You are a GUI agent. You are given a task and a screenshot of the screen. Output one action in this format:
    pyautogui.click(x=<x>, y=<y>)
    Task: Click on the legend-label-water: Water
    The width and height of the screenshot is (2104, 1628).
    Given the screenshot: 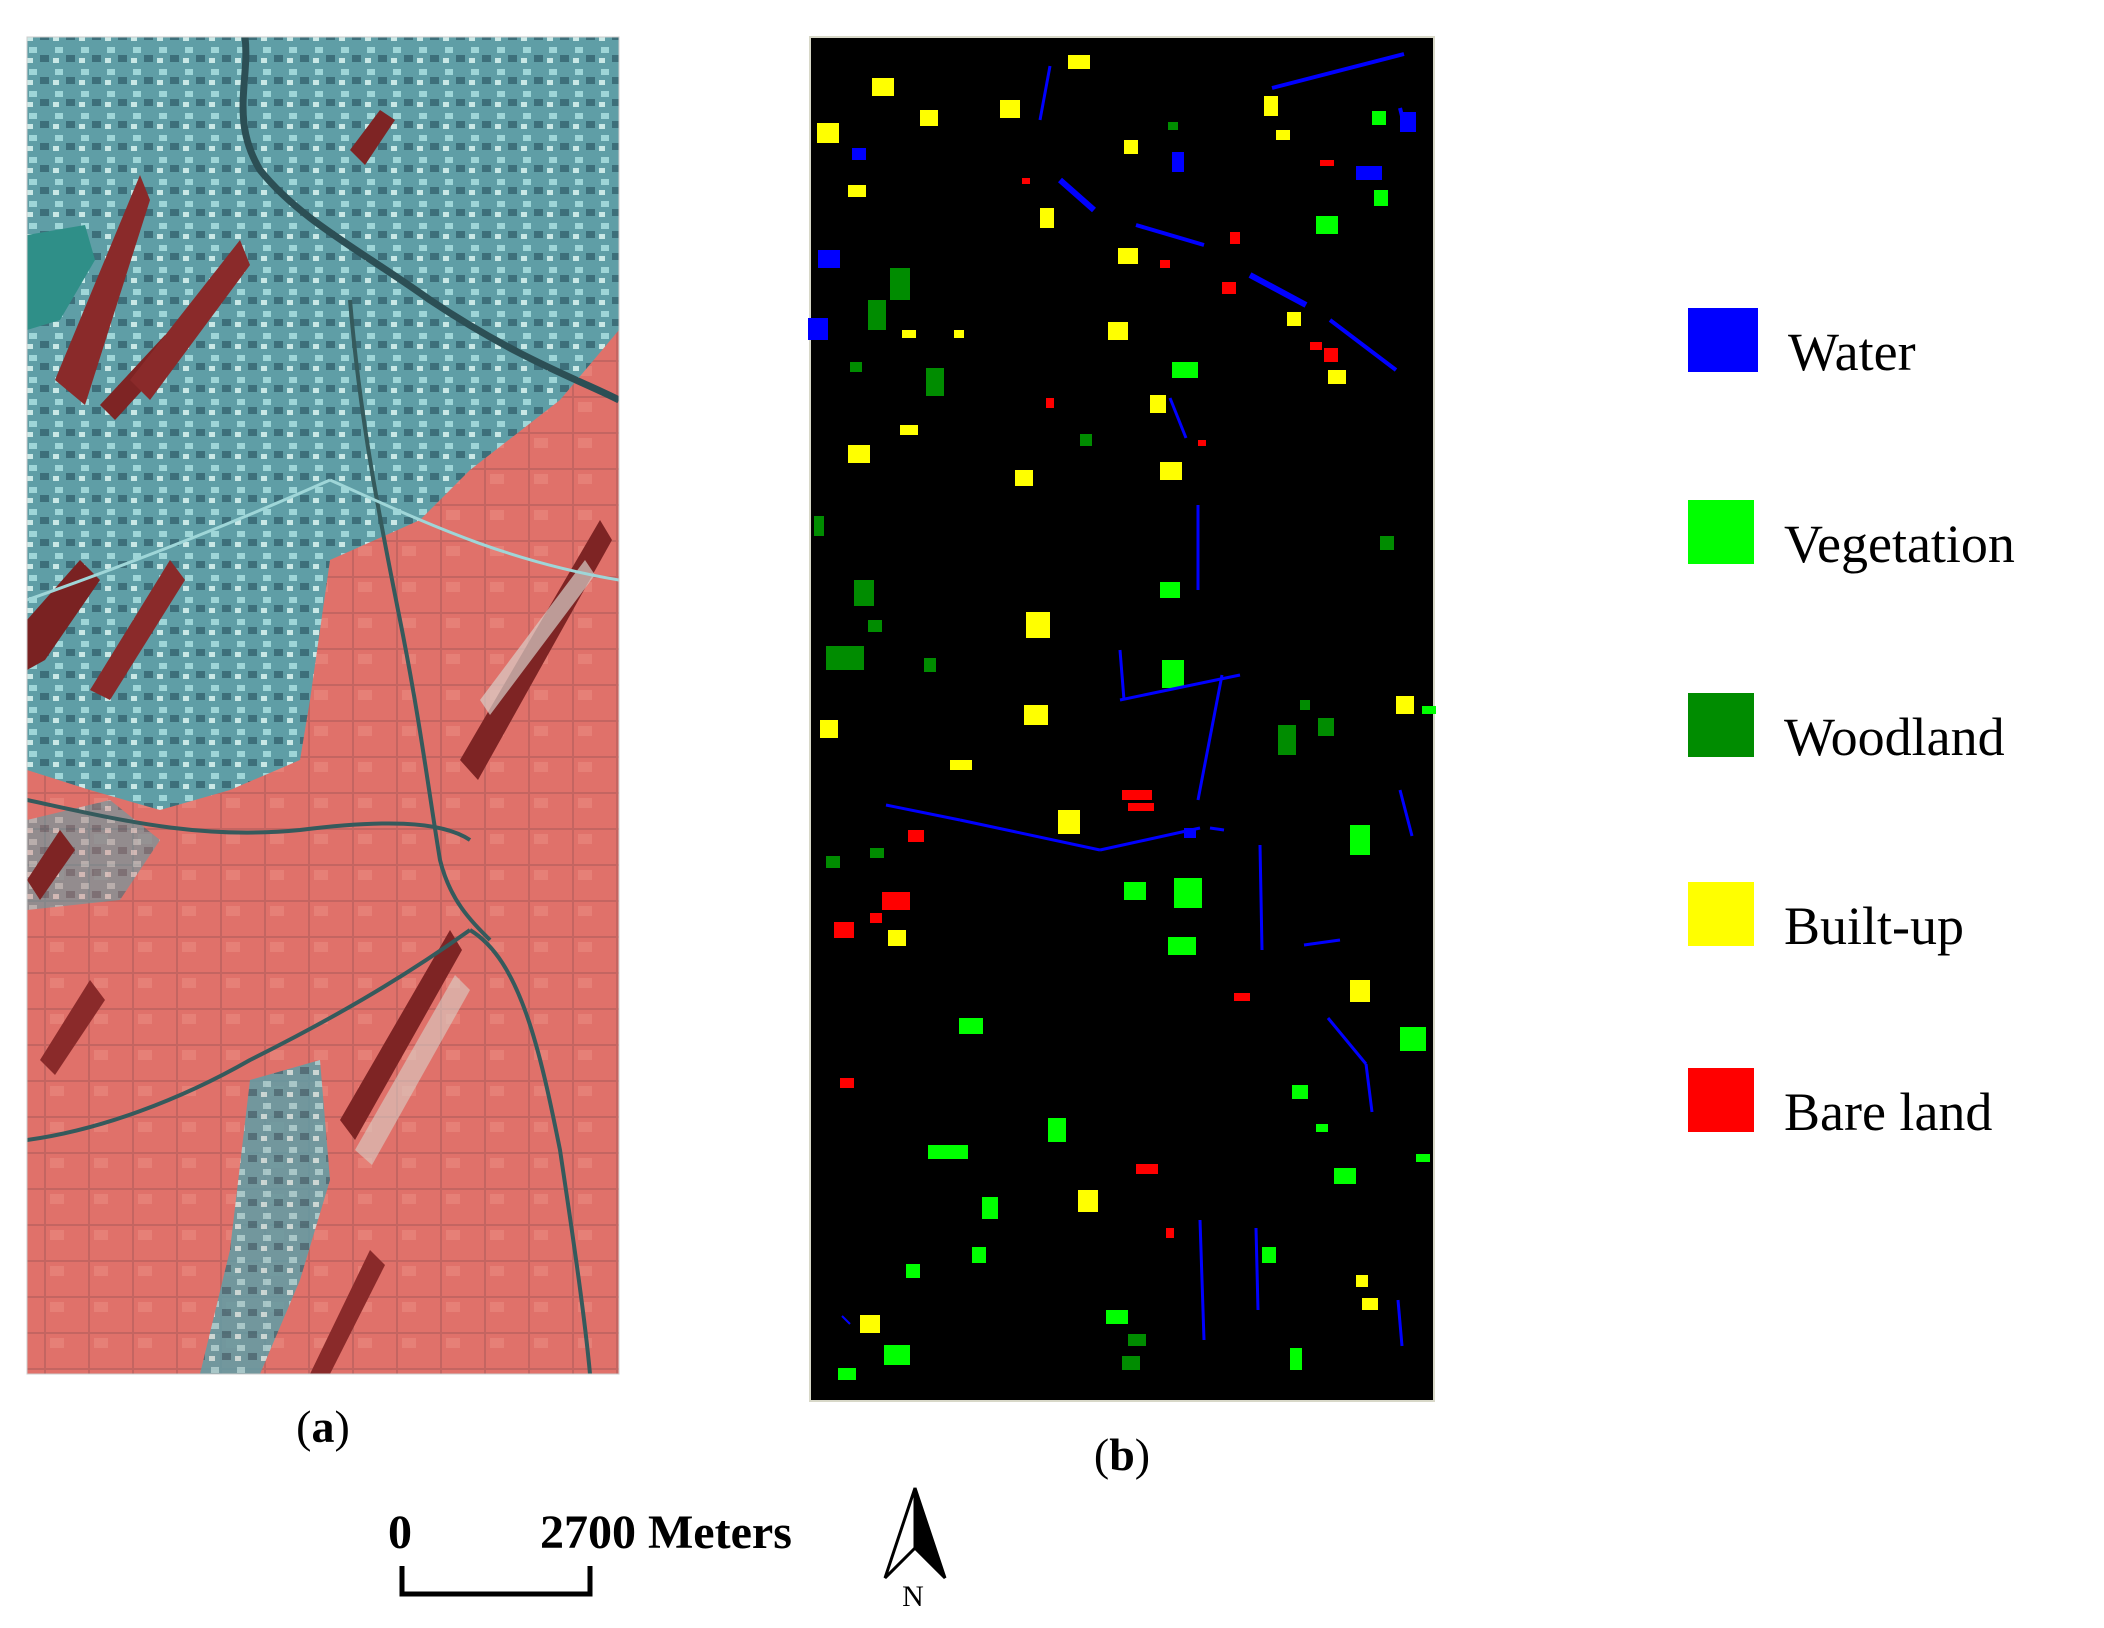 What is the action you would take?
    pyautogui.click(x=1852, y=352)
    